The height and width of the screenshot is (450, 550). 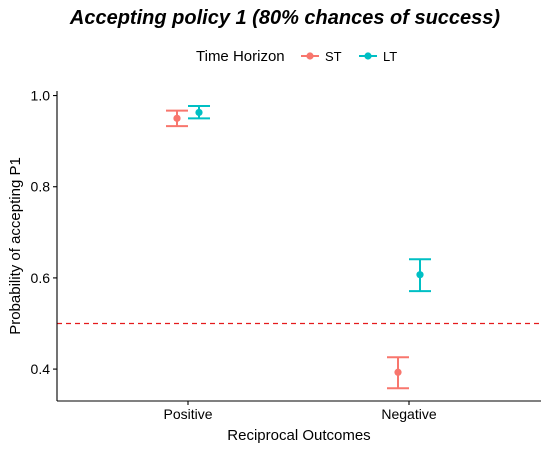 What do you see at coordinates (15, 246) in the screenshot?
I see `y-axis-title: Probability of accepting P1` at bounding box center [15, 246].